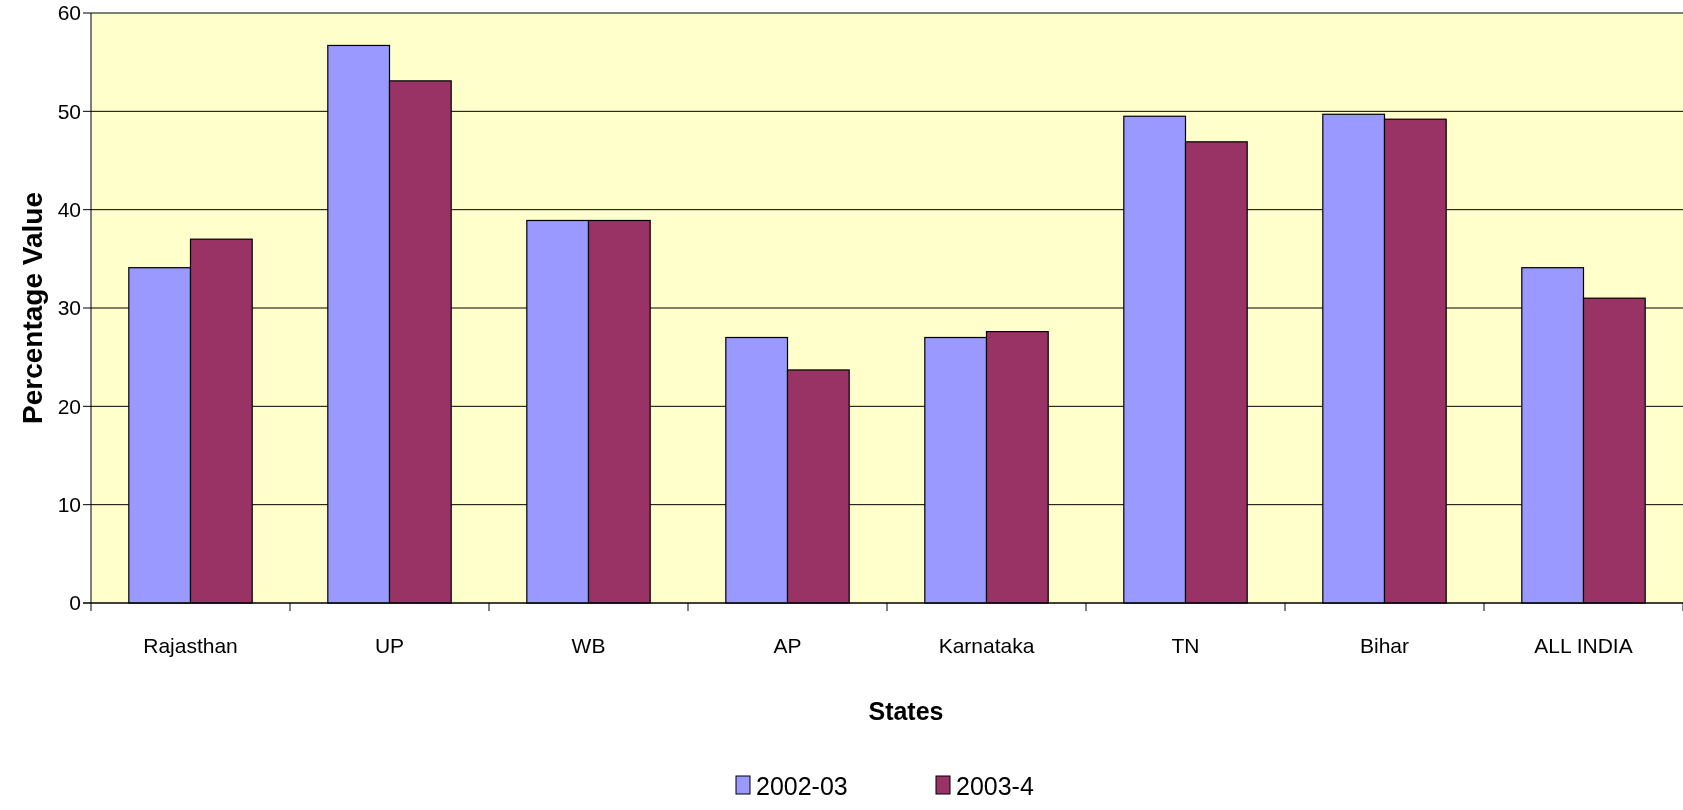 The height and width of the screenshot is (810, 1683). Describe the element at coordinates (802, 786) in the screenshot. I see `legend-label: 2002-03` at that location.